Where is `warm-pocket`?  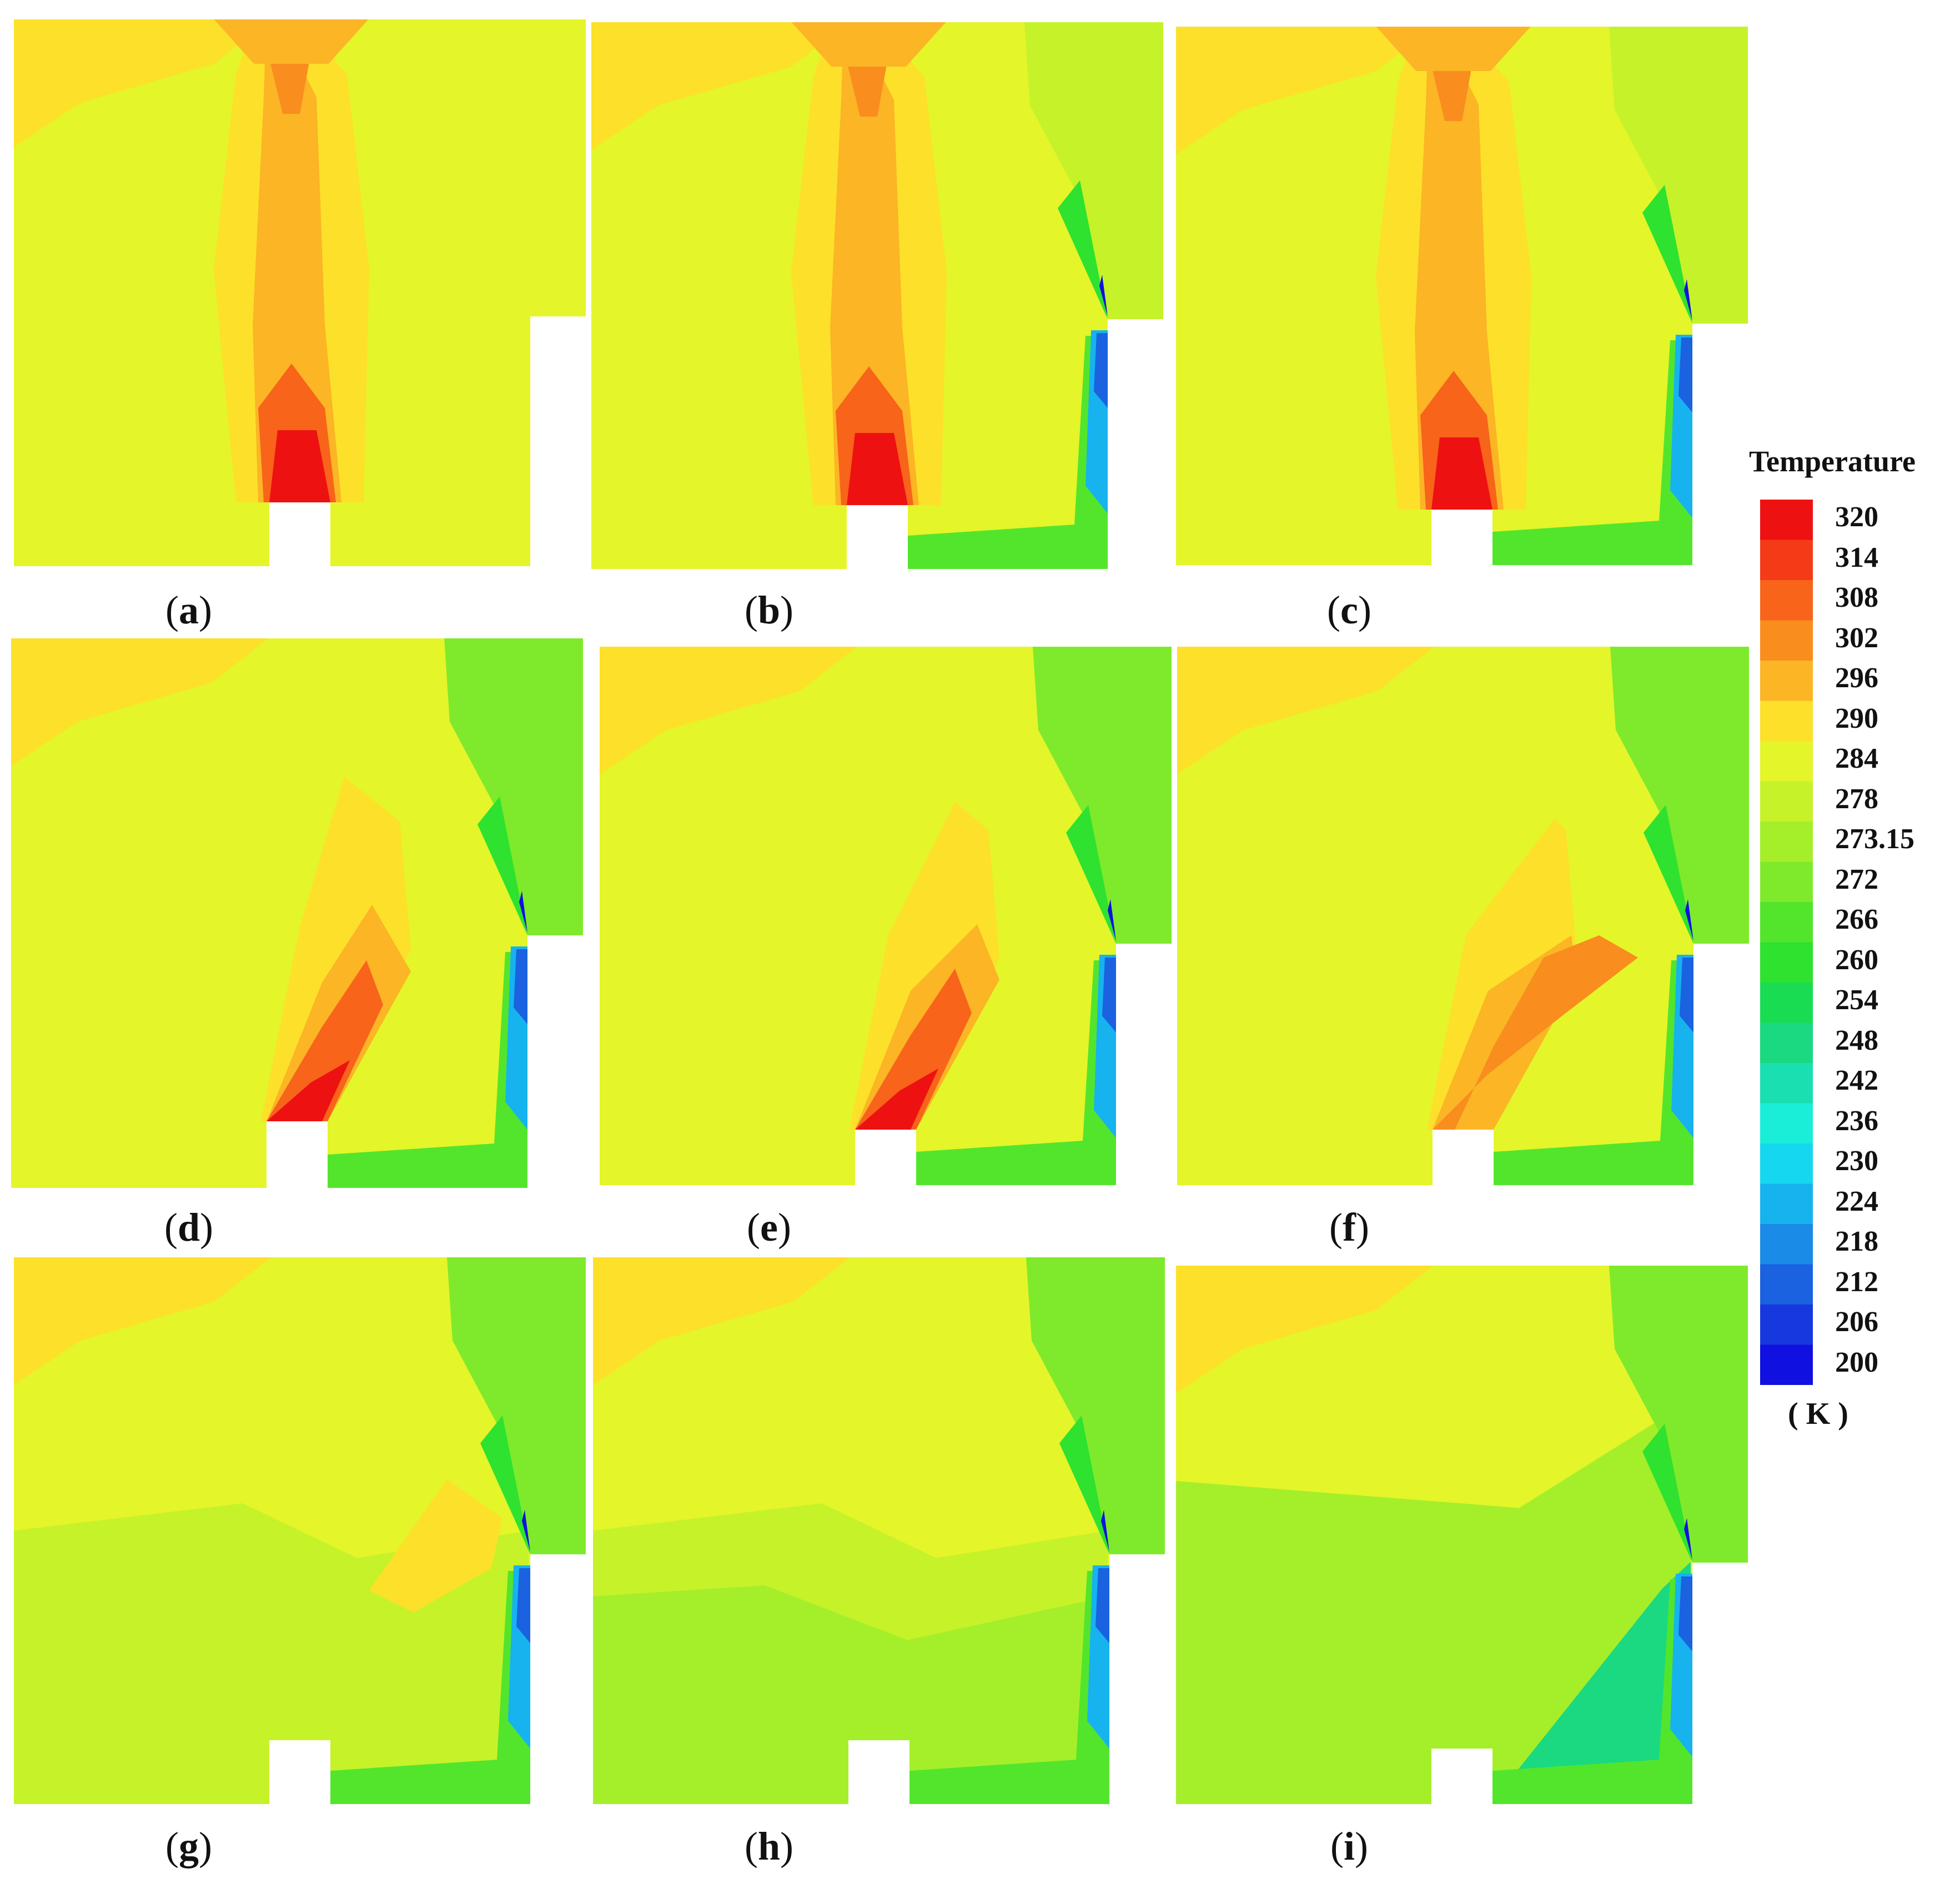 warm-pocket is located at coordinates (436, 1546).